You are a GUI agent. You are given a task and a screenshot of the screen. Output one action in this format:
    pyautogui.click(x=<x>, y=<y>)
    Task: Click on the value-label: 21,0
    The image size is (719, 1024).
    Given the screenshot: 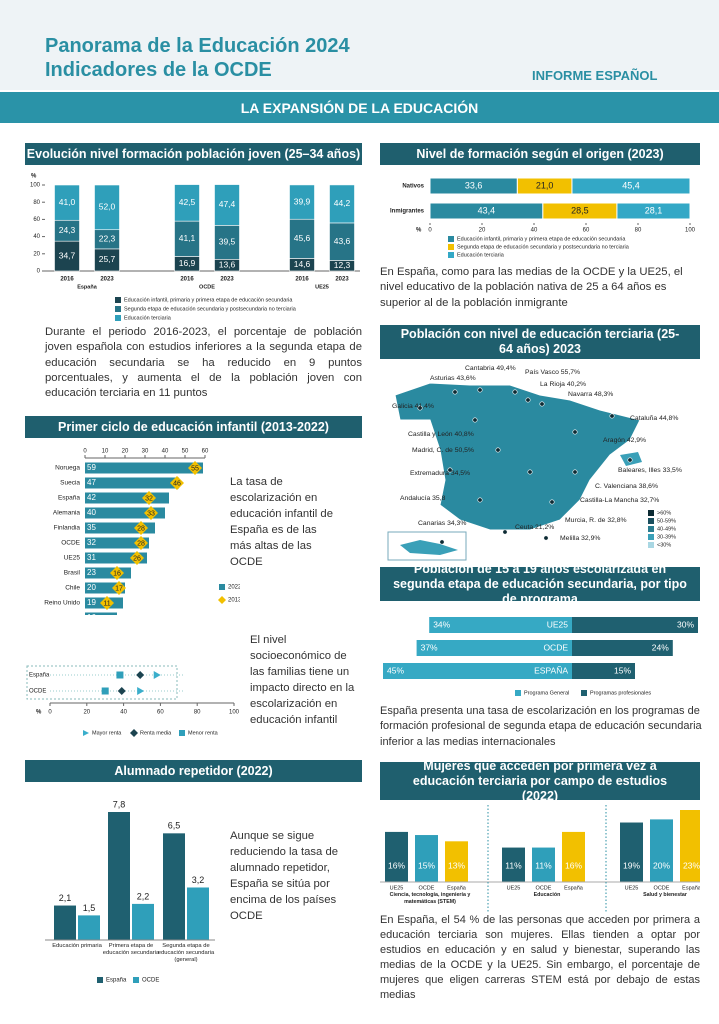 What is the action you would take?
    pyautogui.click(x=545, y=185)
    